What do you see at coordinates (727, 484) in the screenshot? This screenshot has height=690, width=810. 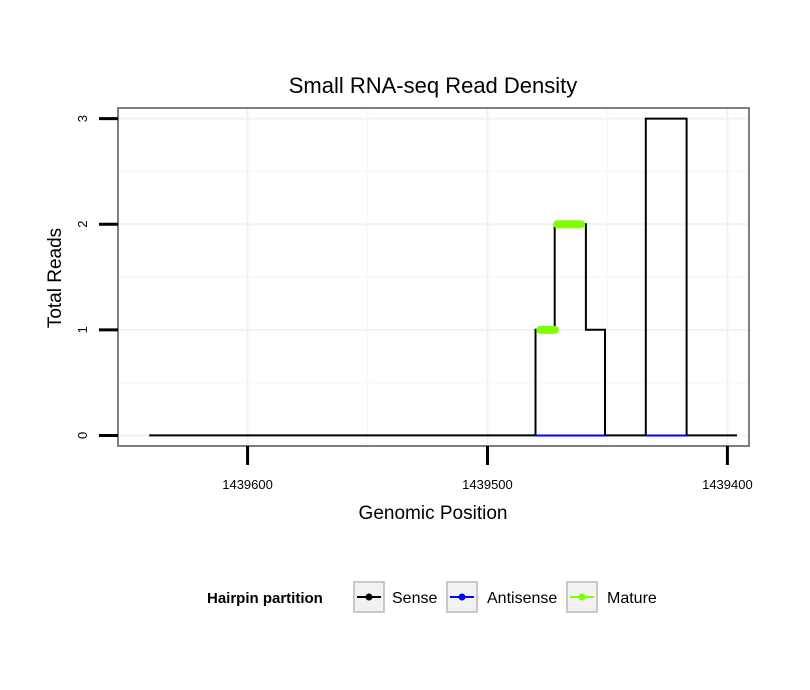 I see `x-tick-label: 1439400` at bounding box center [727, 484].